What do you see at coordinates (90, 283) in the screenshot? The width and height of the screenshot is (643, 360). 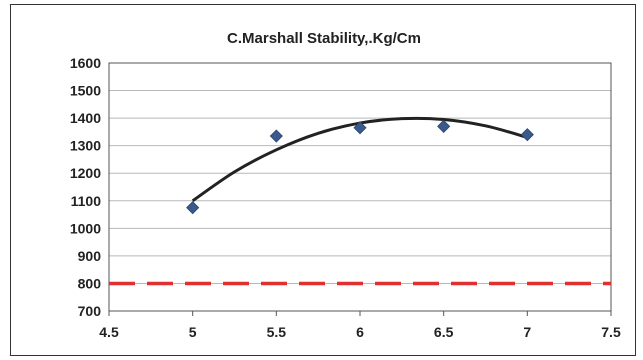 I see `y-tick-label: 800` at bounding box center [90, 283].